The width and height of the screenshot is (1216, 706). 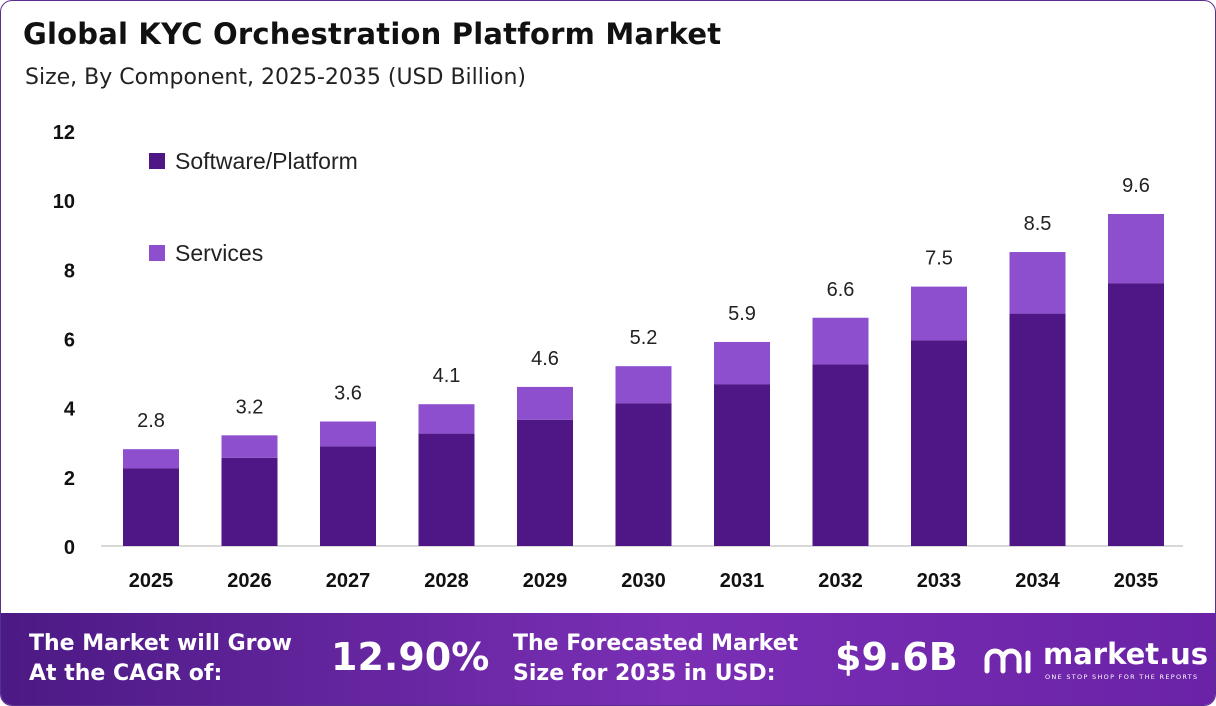 I want to click on x-tick-label: 2030, so click(x=643, y=581).